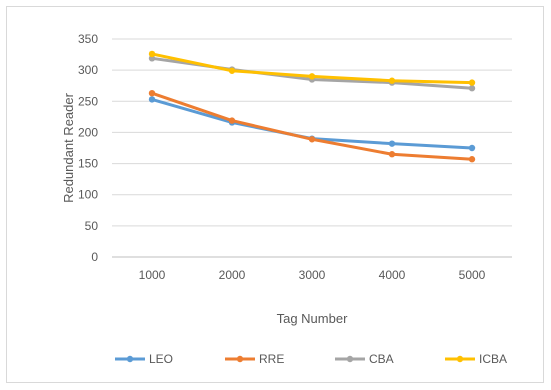 The image size is (551, 390). I want to click on legend-marker-rre, so click(240, 359).